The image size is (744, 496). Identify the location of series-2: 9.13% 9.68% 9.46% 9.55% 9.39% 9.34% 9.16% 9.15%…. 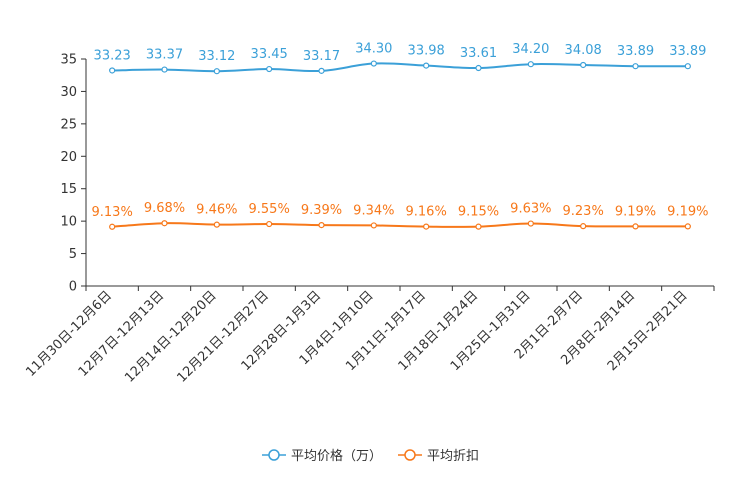
(400, 215).